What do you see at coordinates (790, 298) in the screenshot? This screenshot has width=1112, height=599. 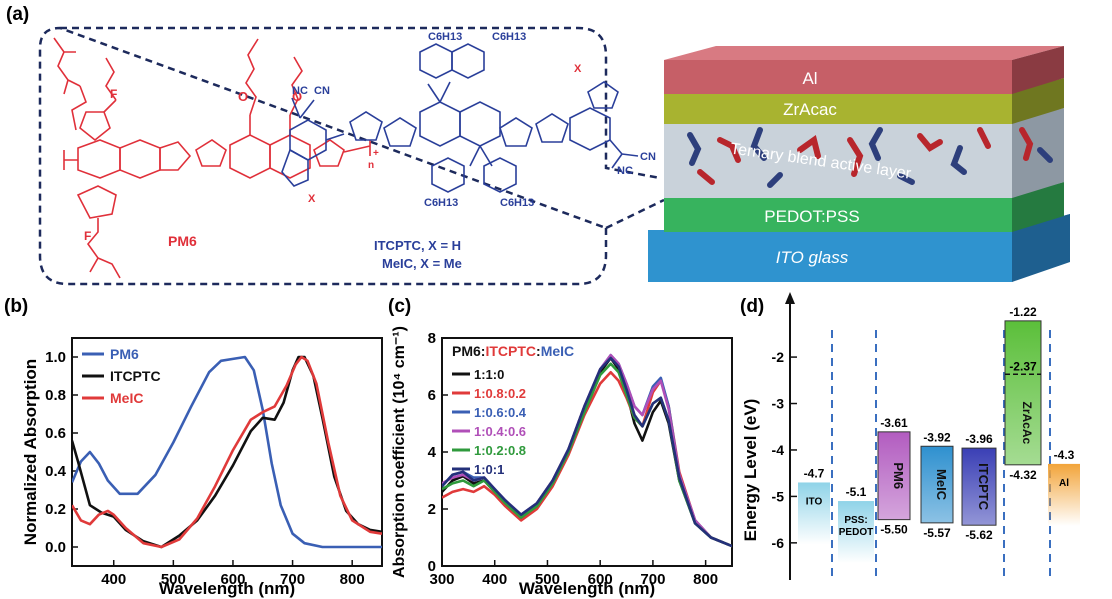 I see `y-axis-arrow-icon` at bounding box center [790, 298].